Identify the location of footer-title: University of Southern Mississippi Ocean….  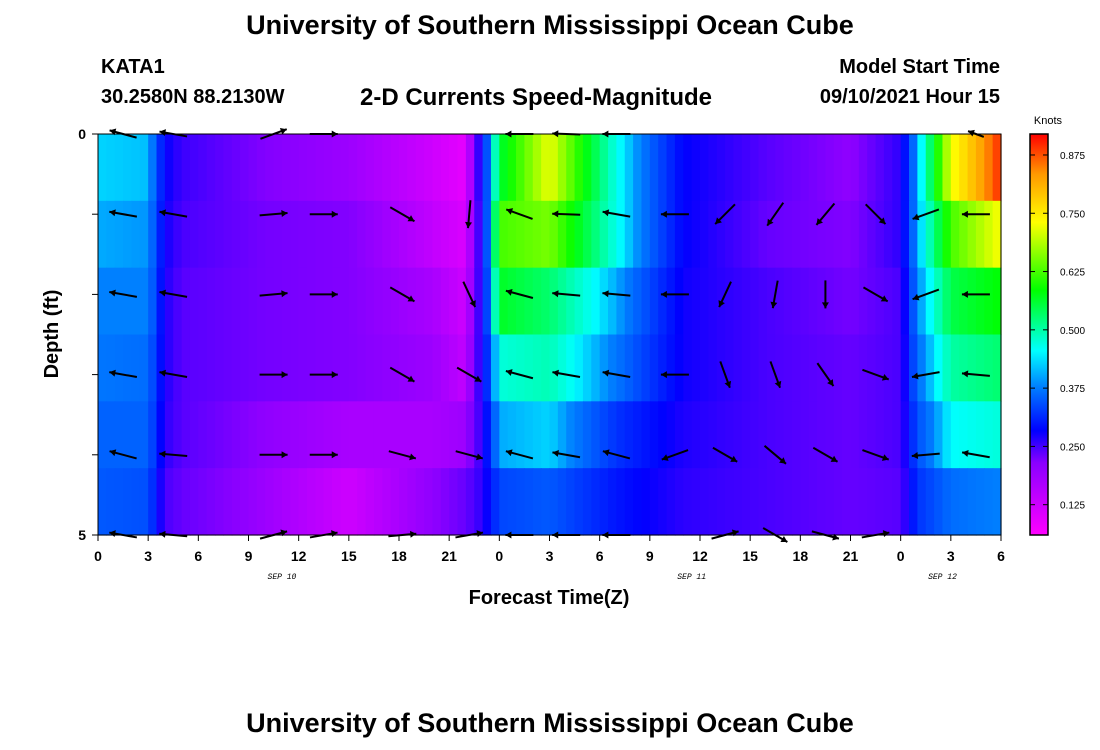
(550, 723).